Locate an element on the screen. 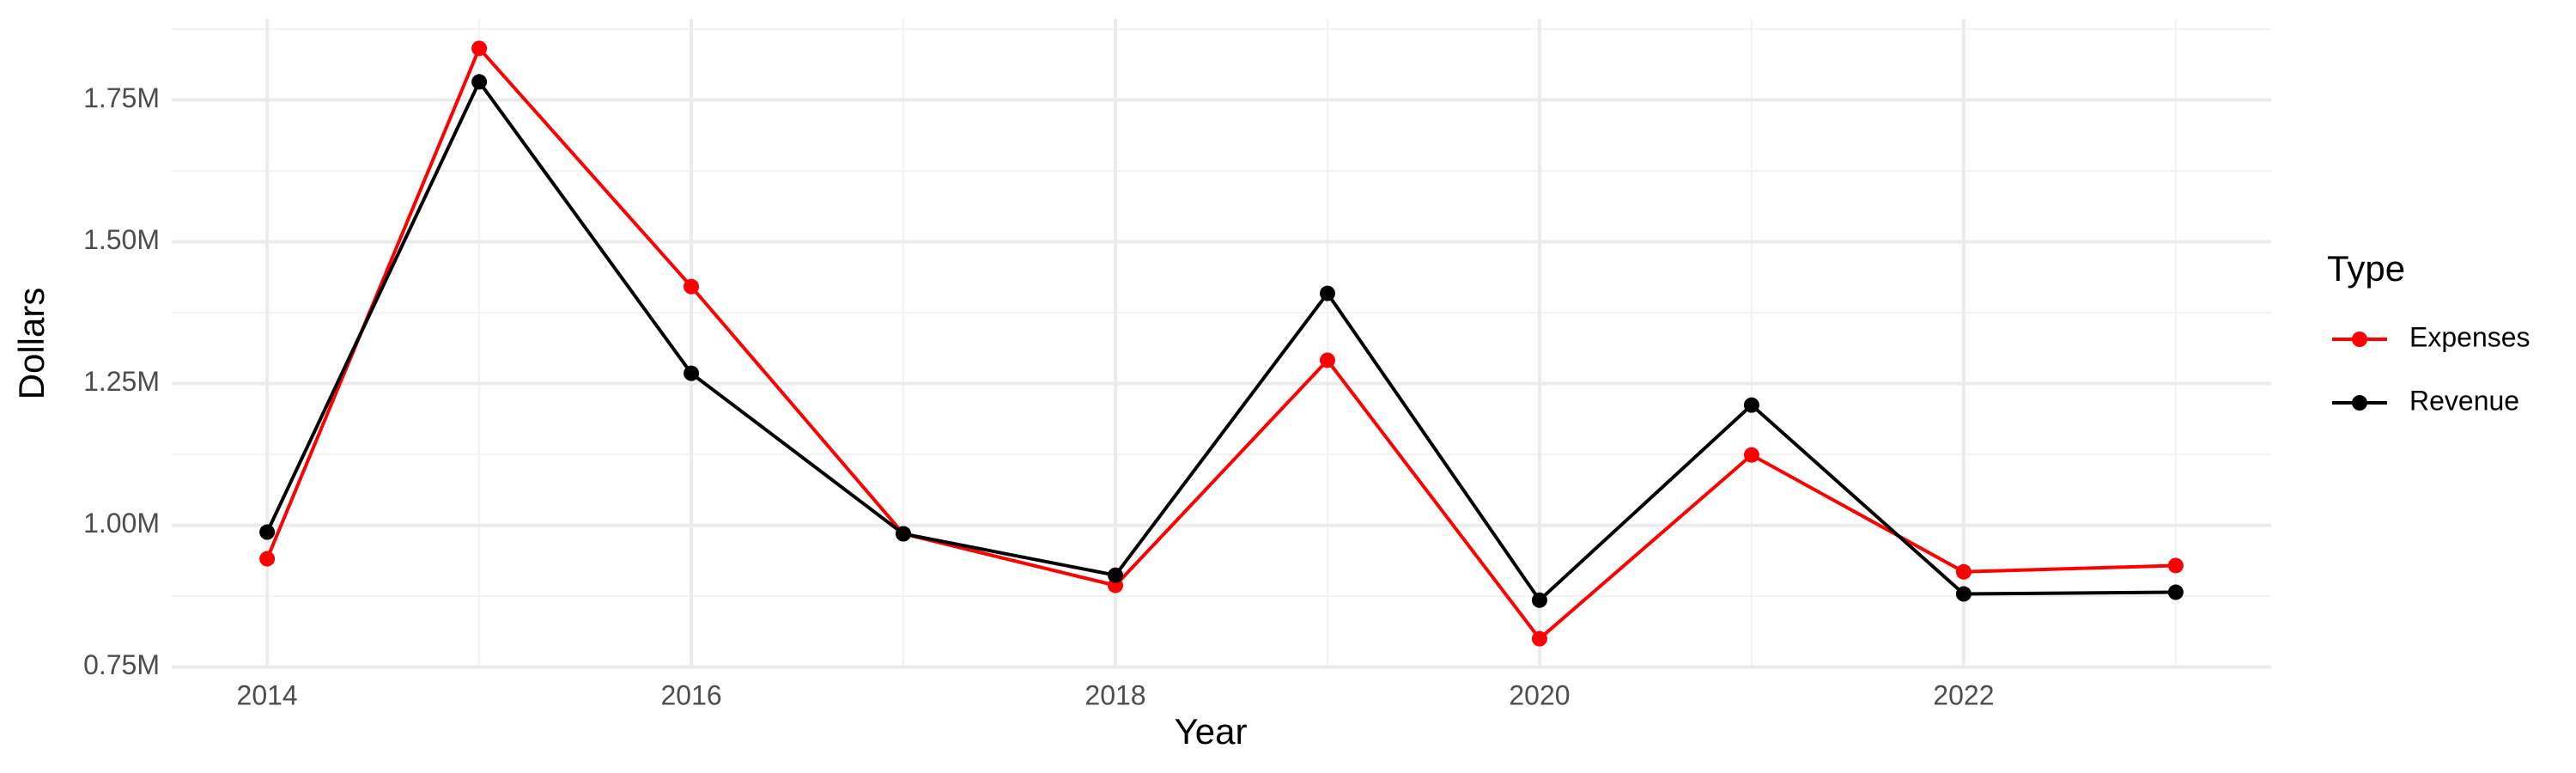 The width and height of the screenshot is (2576, 773). x-axis-label: Year is located at coordinates (1211, 731).